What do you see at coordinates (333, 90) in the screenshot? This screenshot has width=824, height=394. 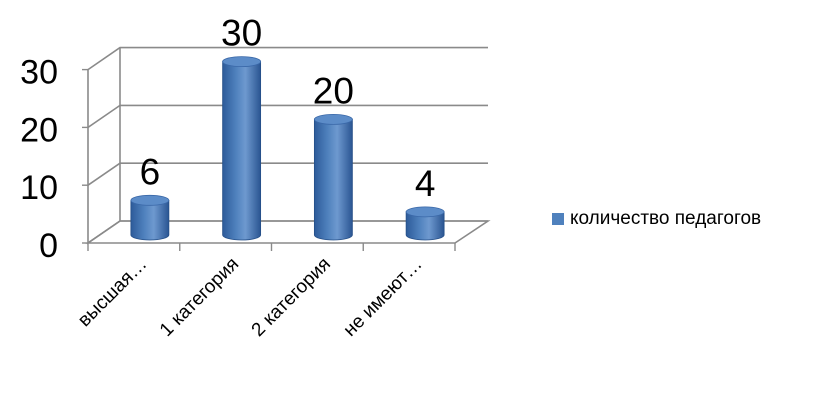 I see `data-label: 20` at bounding box center [333, 90].